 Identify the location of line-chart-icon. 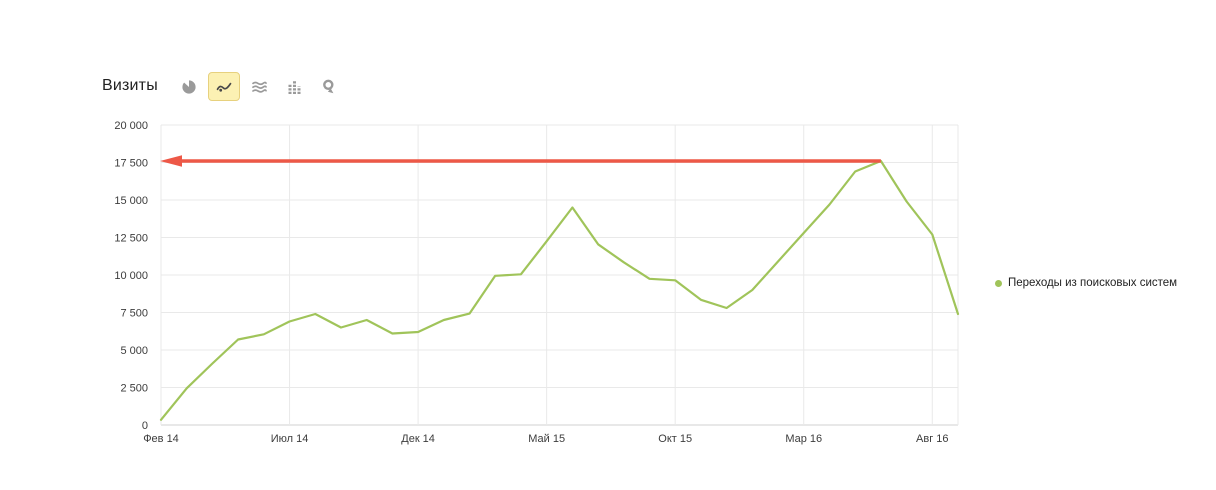
(224, 87).